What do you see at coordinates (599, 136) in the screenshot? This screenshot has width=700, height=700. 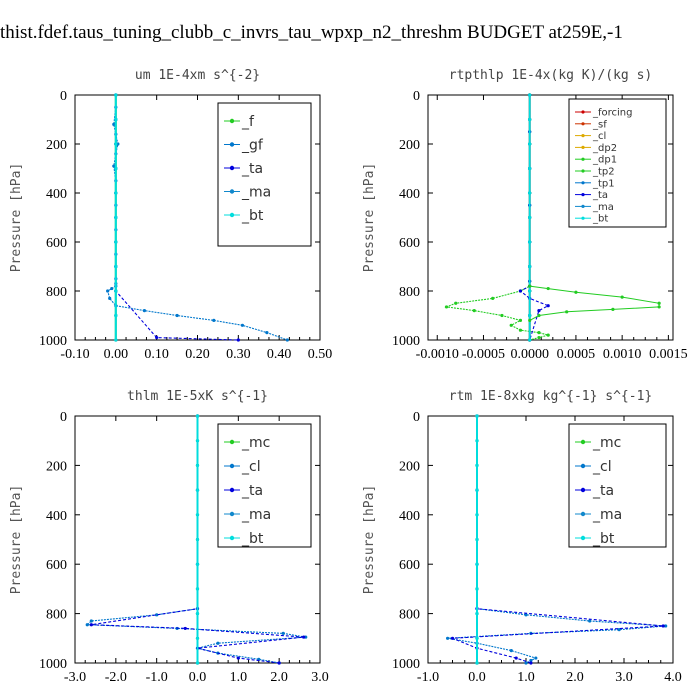 I see `legend-label: _cl` at bounding box center [599, 136].